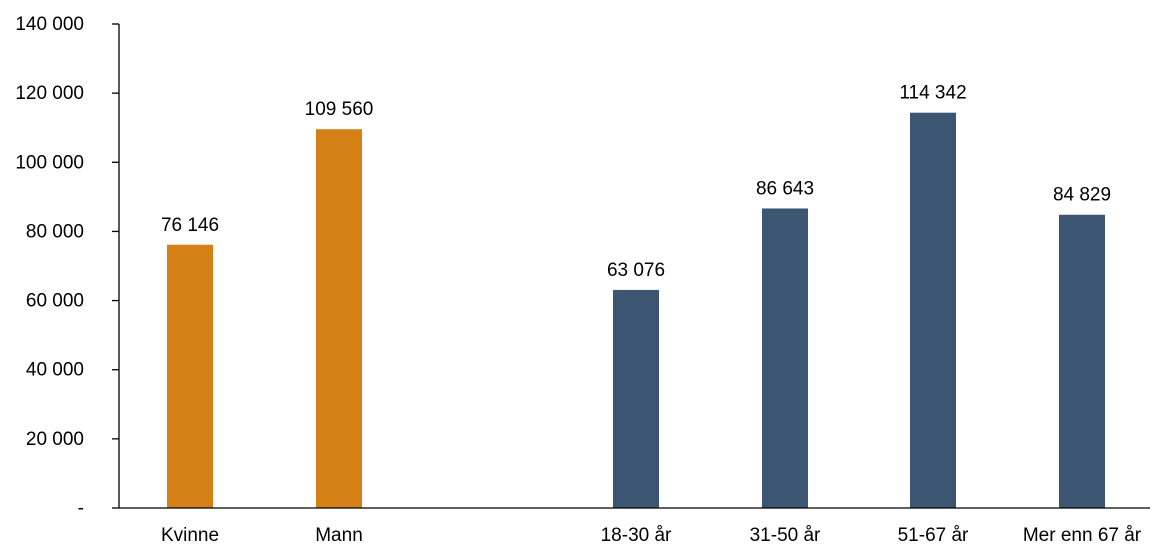  What do you see at coordinates (55, 439) in the screenshot?
I see `y-tick-label: 20 000` at bounding box center [55, 439].